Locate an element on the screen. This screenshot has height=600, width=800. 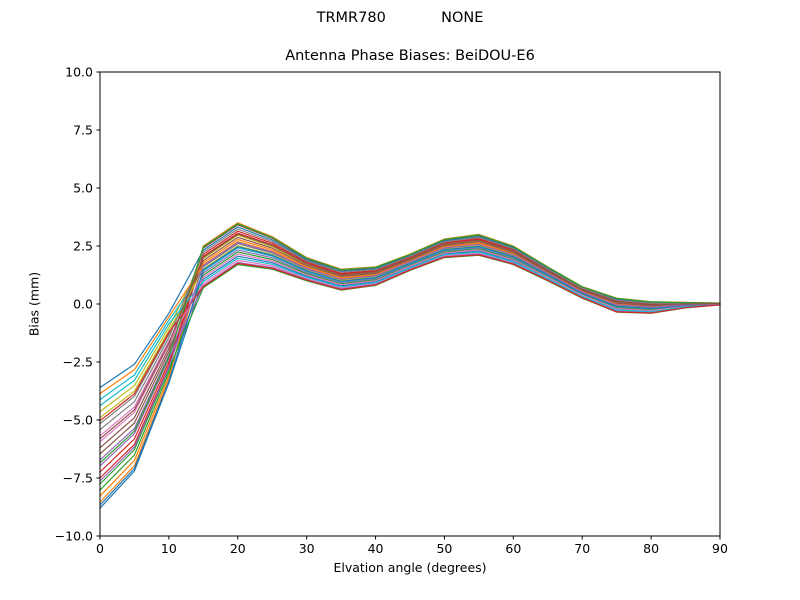
y-tick-label: −5.0 is located at coordinates (78, 420).